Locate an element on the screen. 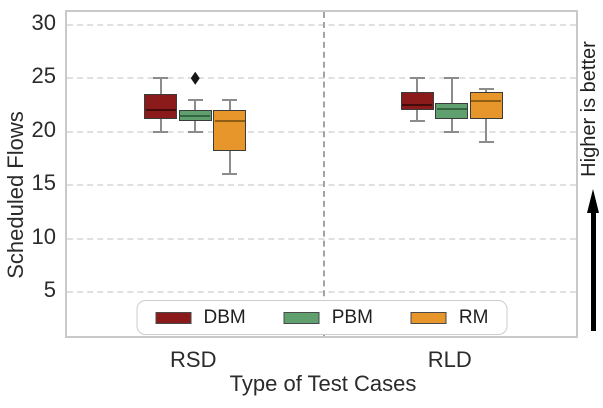  x-tick-label-RLD: RLD is located at coordinates (449, 359).